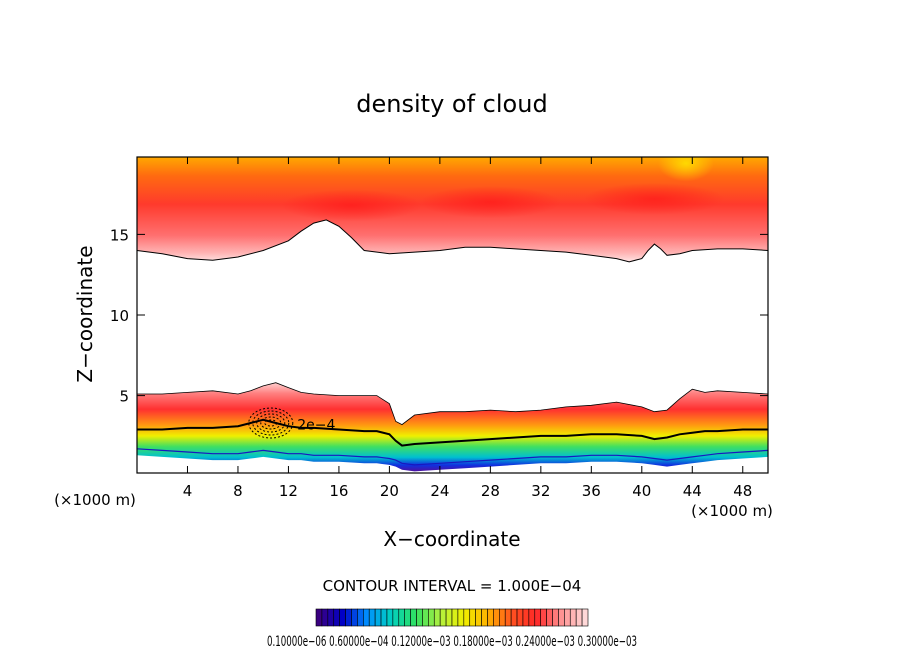 The image size is (904, 654). I want to click on y-axis-label: Z−coordinate, so click(85, 313).